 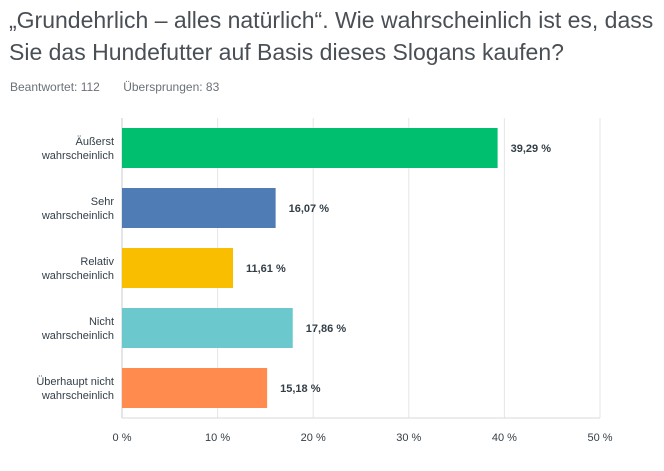 What do you see at coordinates (266, 269) in the screenshot?
I see `value-label: 11,61 %` at bounding box center [266, 269].